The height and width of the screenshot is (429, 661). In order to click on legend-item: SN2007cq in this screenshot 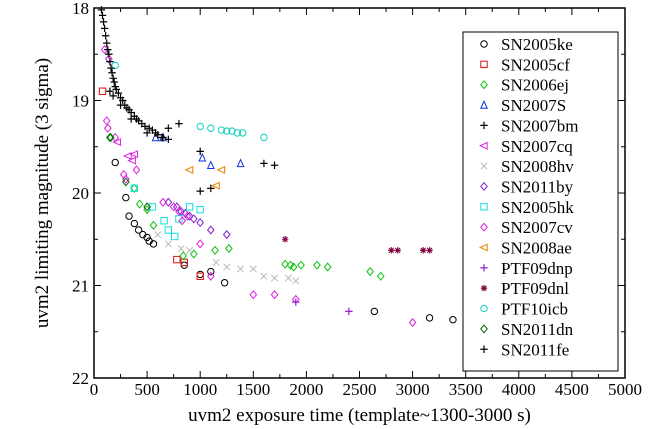, I will do `click(525, 146)`.